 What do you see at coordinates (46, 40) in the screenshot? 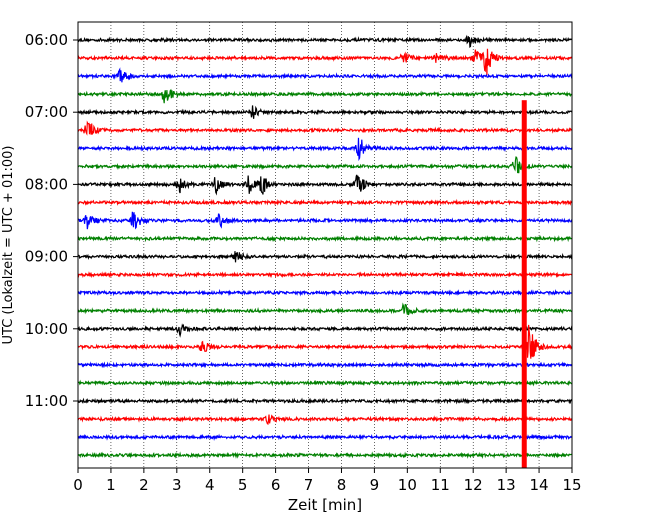
I see `y-tick-label: 06:00` at bounding box center [46, 40].